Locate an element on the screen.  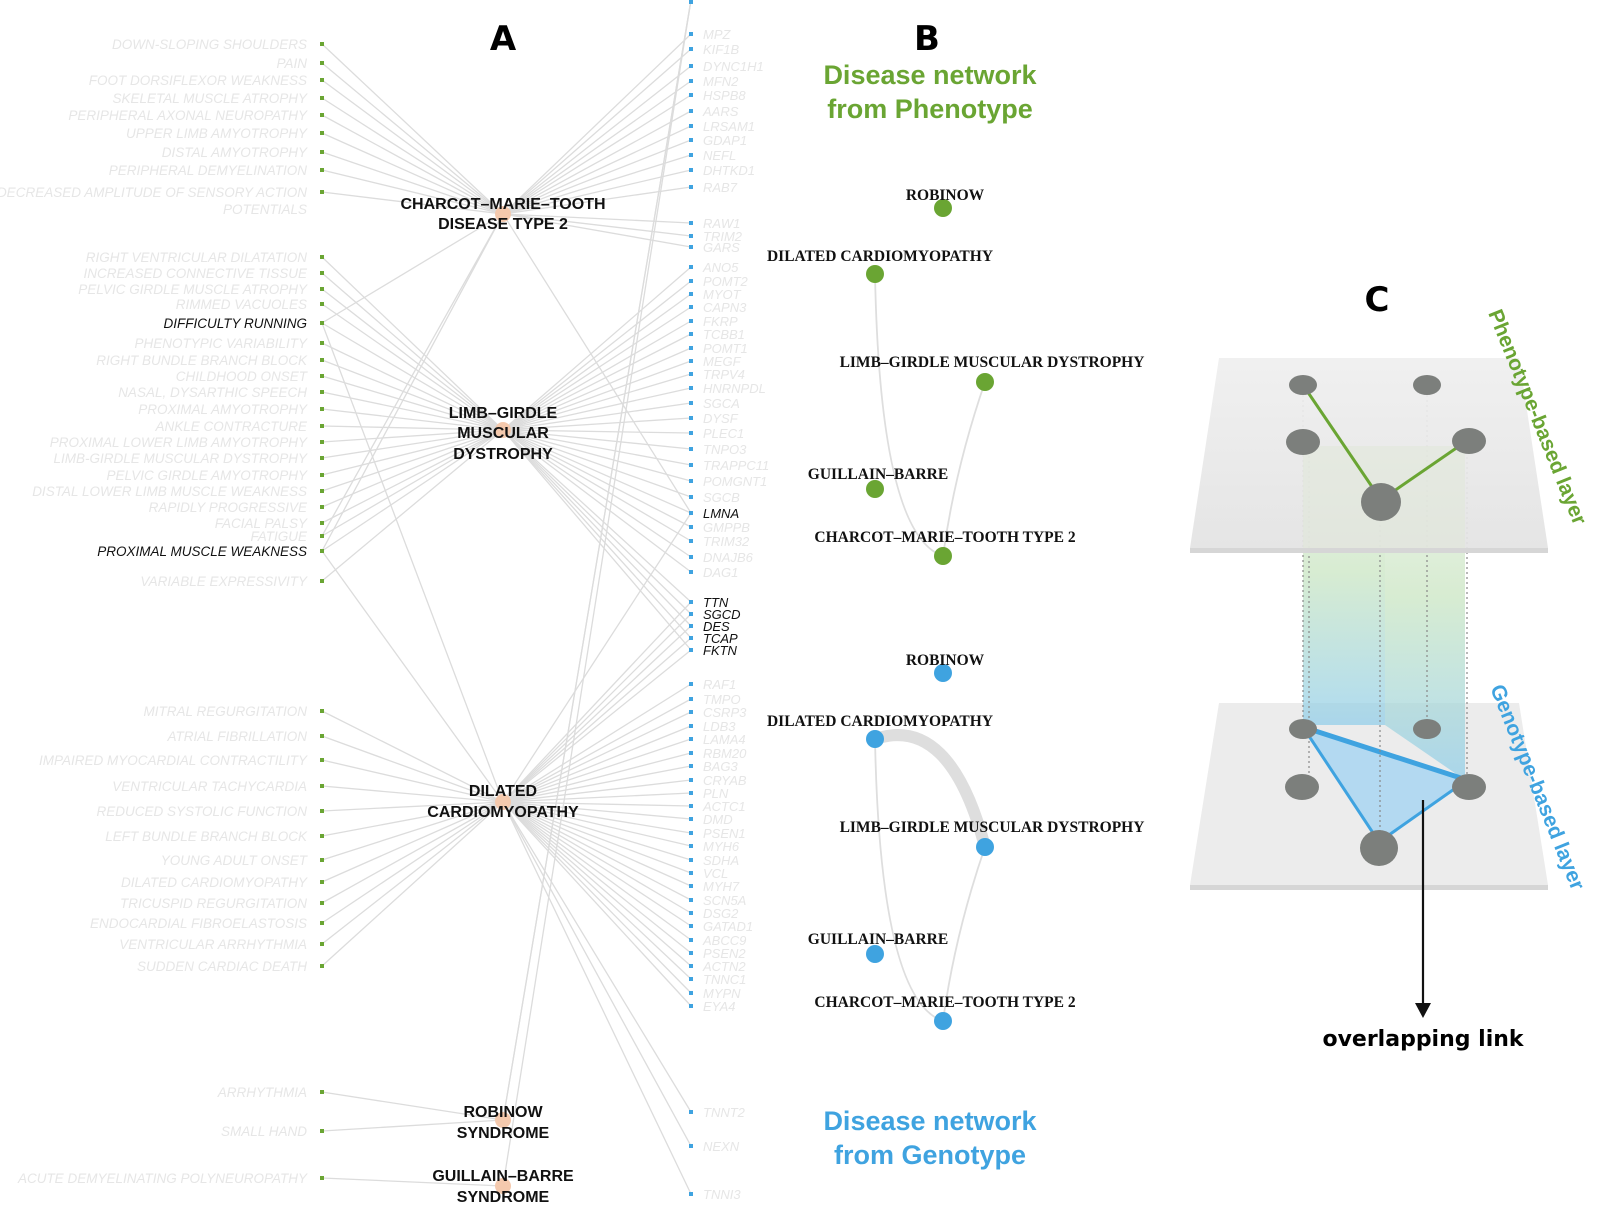
phenotype-label: SMALL HAND is located at coordinates (264, 1131).